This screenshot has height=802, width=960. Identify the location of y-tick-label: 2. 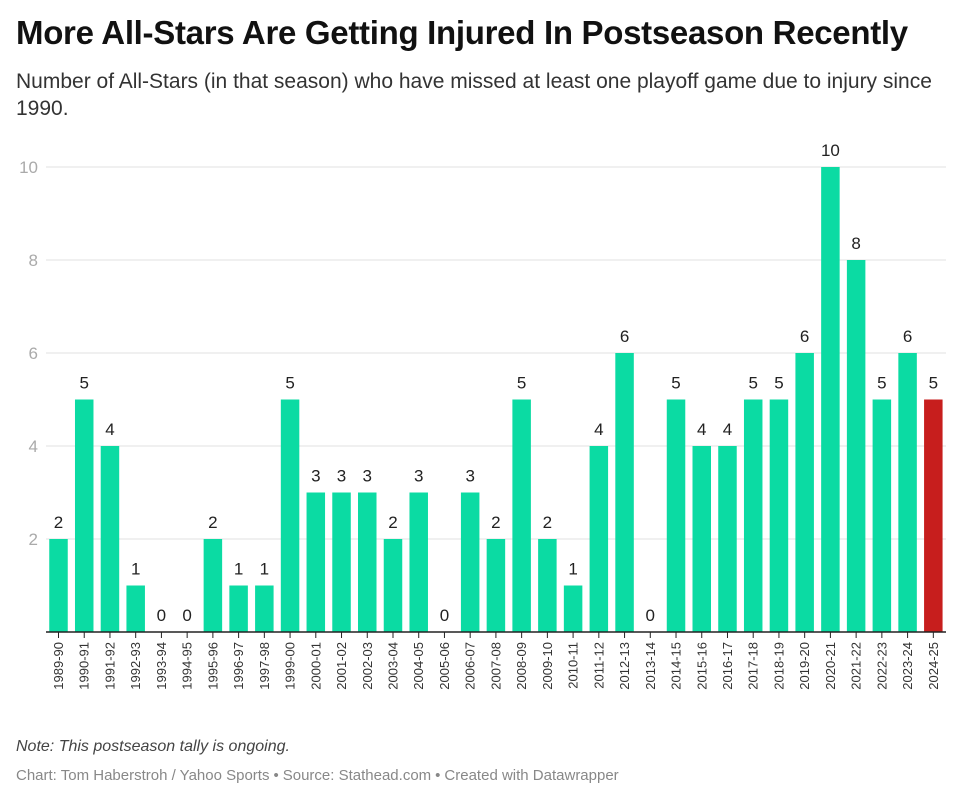
(33, 539).